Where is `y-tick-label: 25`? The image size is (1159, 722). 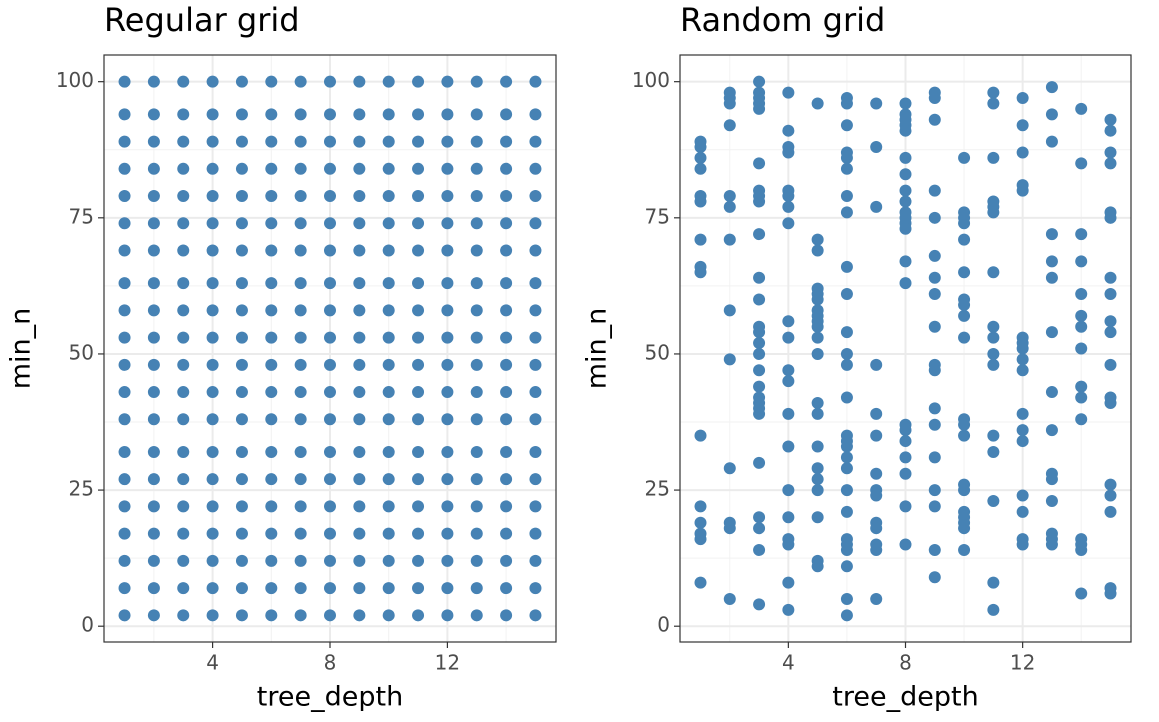 y-tick-label: 25 is located at coordinates (657, 489).